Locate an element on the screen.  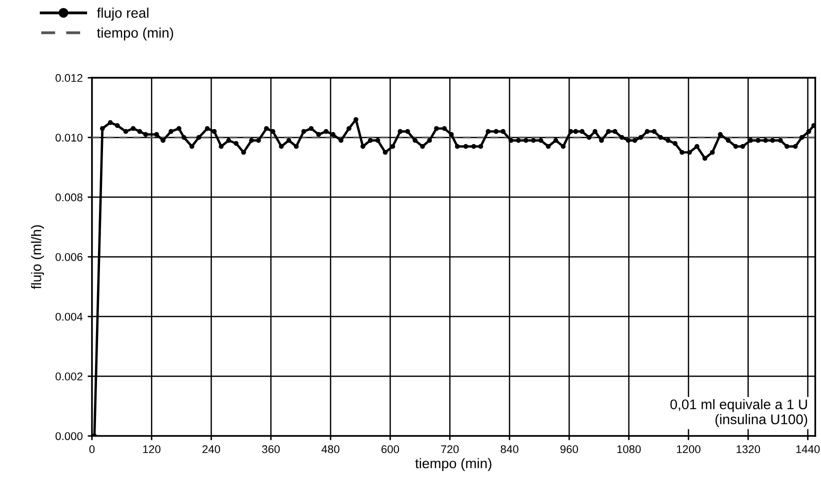
x-tick-label: 240 is located at coordinates (211, 449).